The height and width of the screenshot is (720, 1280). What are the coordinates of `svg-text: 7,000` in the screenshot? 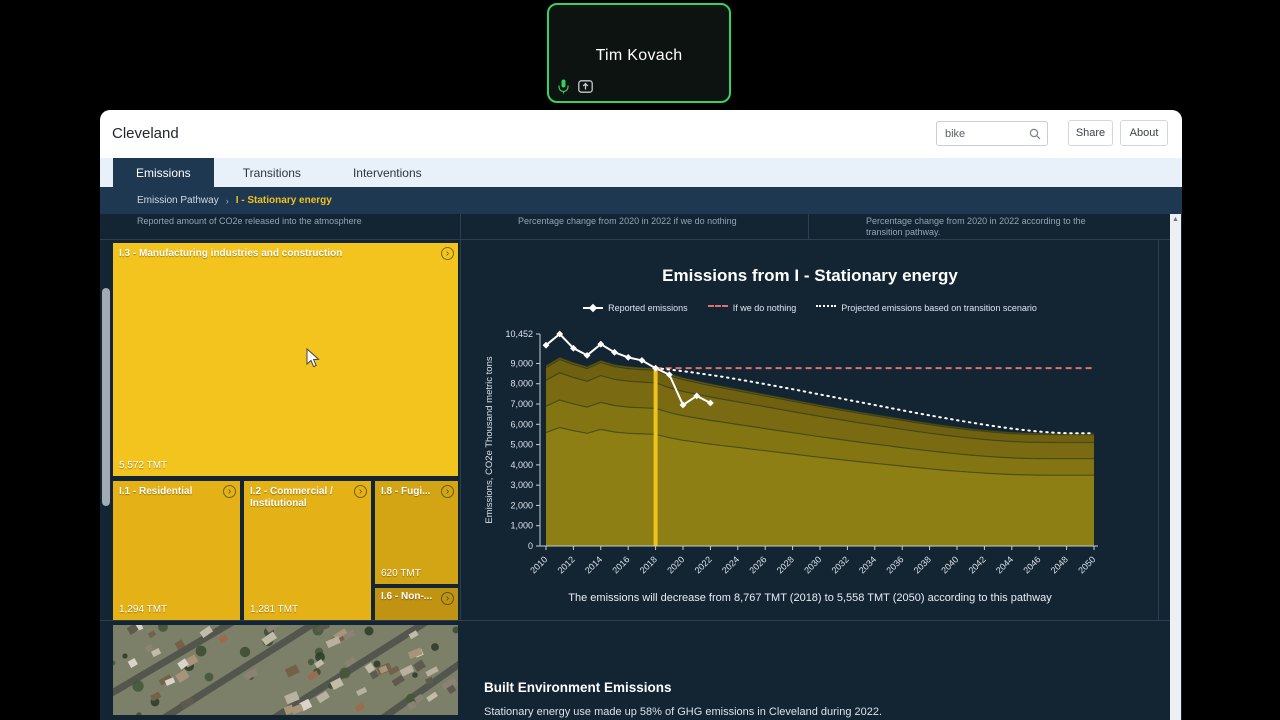 It's located at (521, 404).